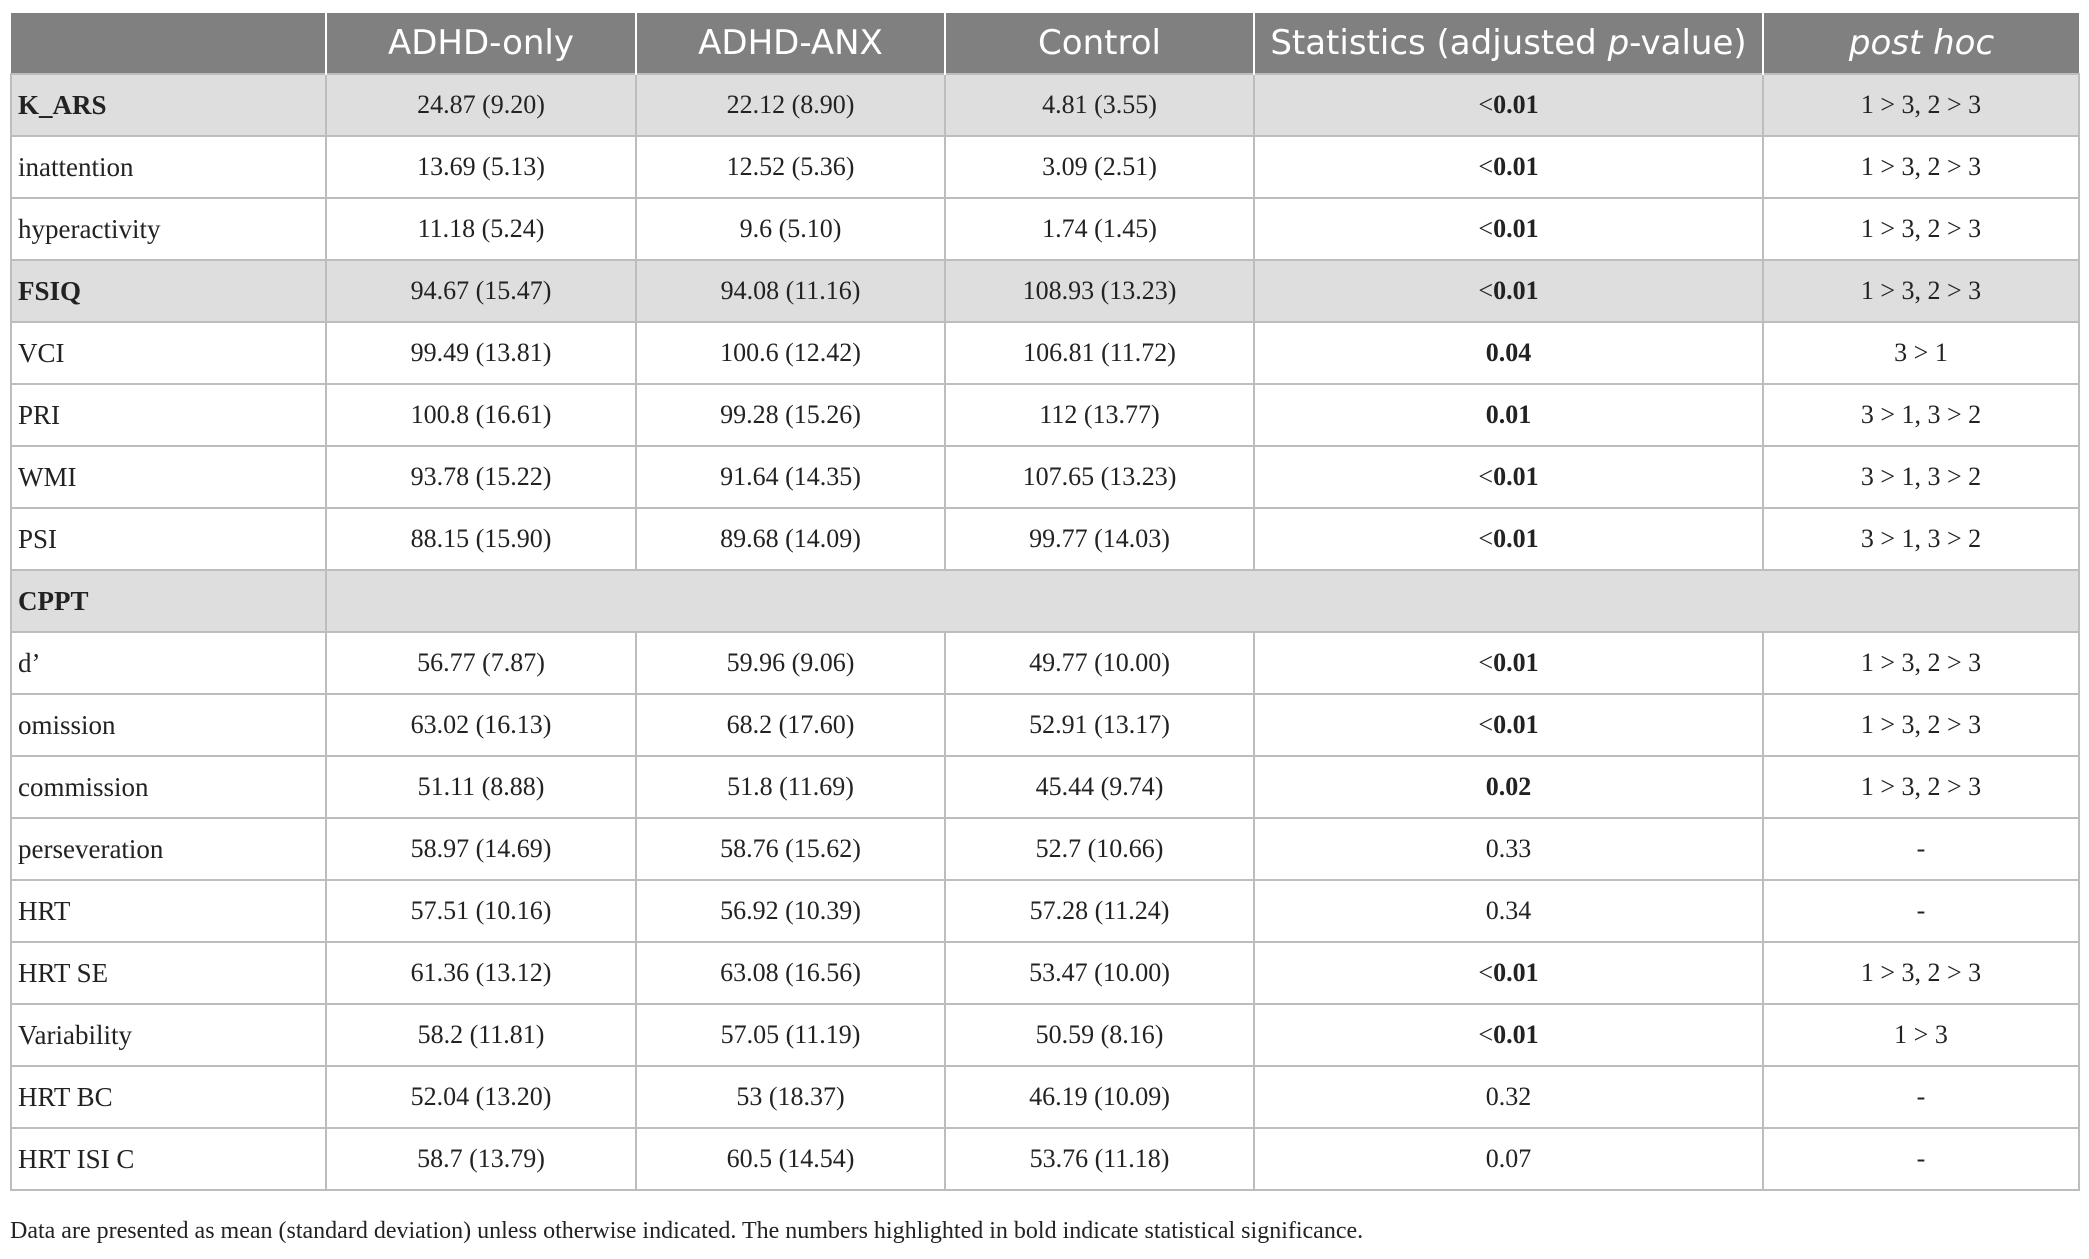  What do you see at coordinates (1688, 43) in the screenshot?
I see `header-statistics-post: -value)` at bounding box center [1688, 43].